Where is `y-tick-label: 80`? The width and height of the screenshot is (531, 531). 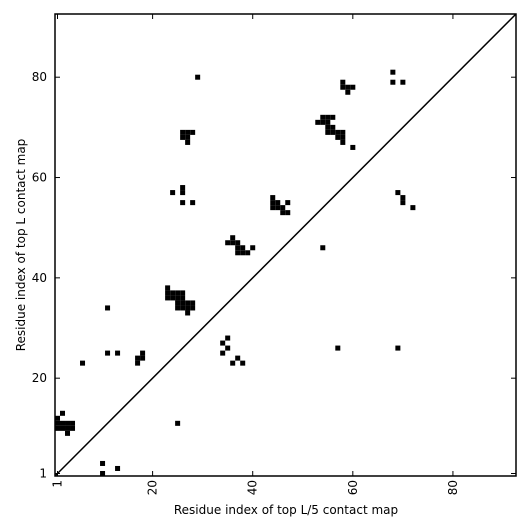
y-tick-label: 80 is located at coordinates (39, 77).